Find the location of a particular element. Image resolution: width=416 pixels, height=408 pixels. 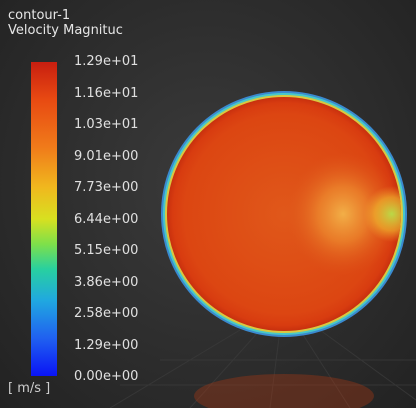

tick-label: 3.86e+00 is located at coordinates (106, 282).